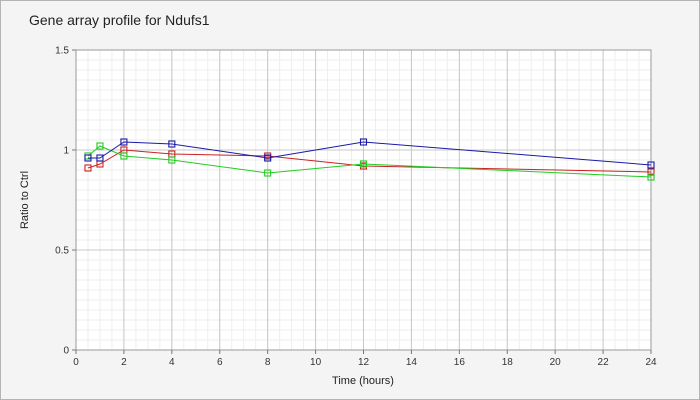 This screenshot has width=700, height=400. What do you see at coordinates (604, 362) in the screenshot?
I see `x-tick-label: 22` at bounding box center [604, 362].